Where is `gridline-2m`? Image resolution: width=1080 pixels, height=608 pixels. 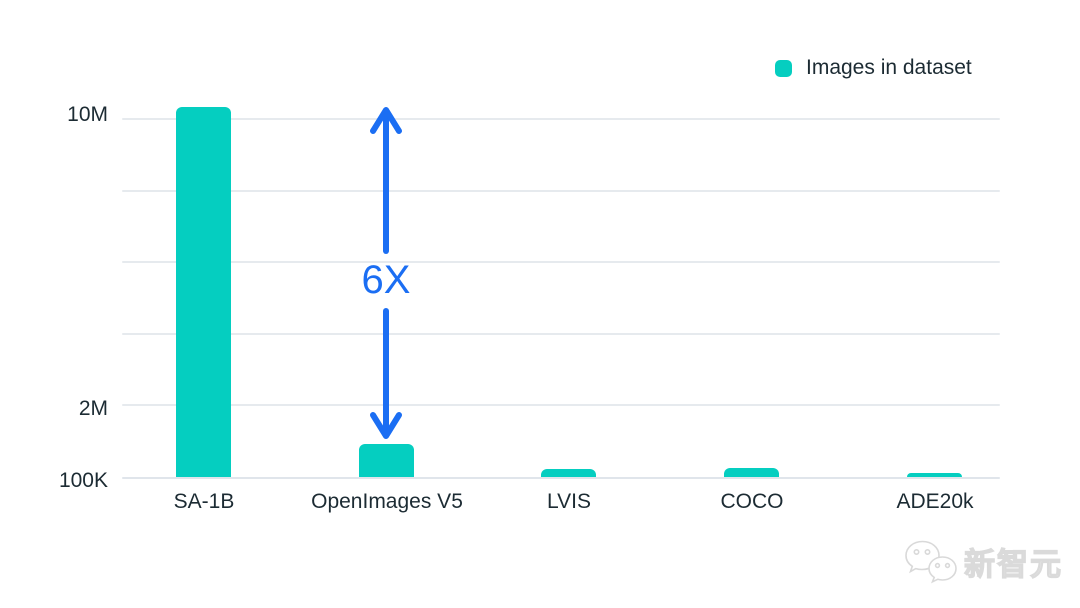 gridline-2m is located at coordinates (561, 405).